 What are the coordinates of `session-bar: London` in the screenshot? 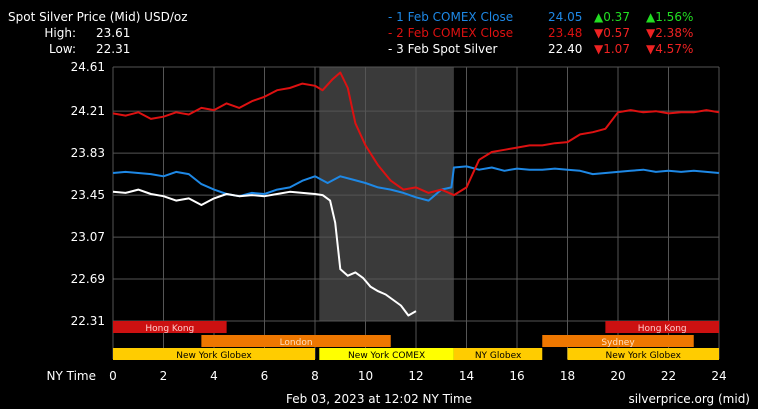 It's located at (296, 341).